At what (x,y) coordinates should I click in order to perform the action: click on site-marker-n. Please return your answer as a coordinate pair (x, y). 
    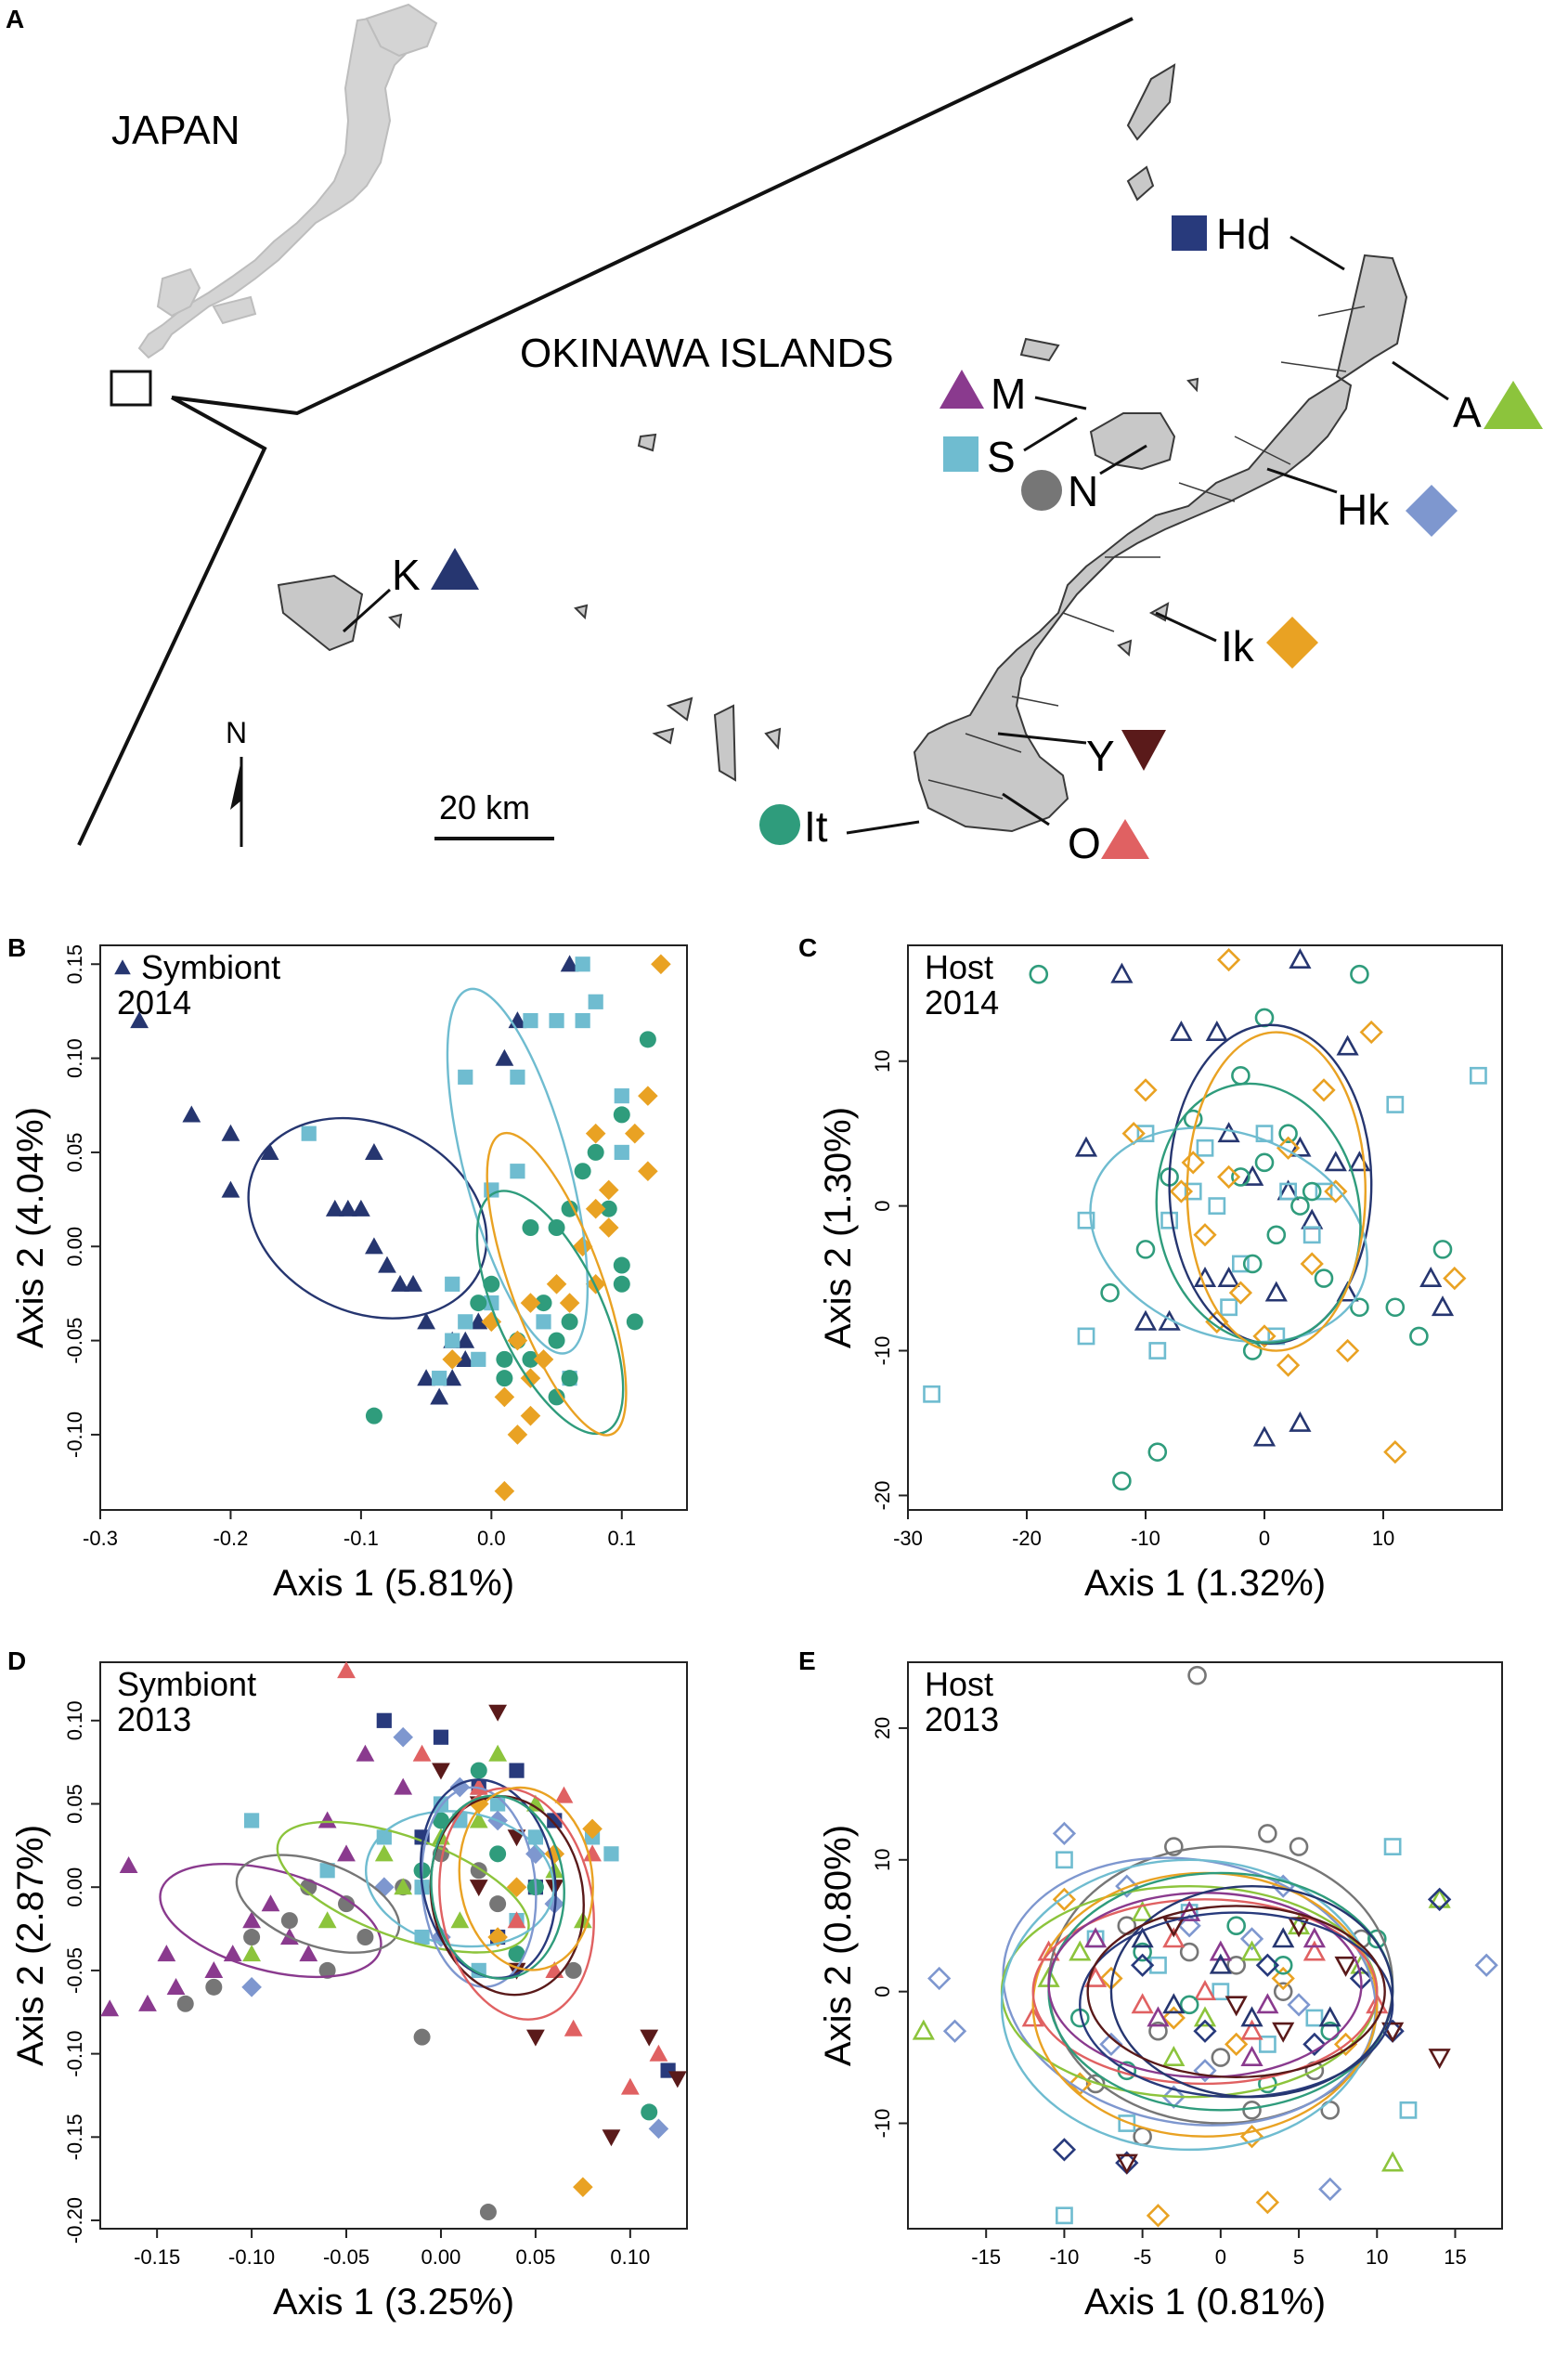
    Looking at the image, I should click on (1041, 490).